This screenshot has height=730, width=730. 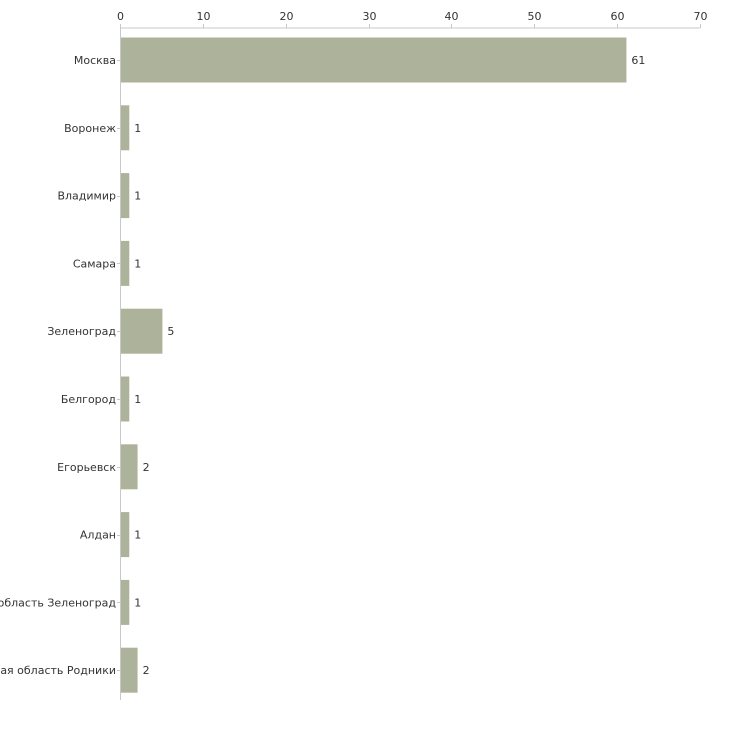 I want to click on x-tick-label: 40, so click(x=452, y=16).